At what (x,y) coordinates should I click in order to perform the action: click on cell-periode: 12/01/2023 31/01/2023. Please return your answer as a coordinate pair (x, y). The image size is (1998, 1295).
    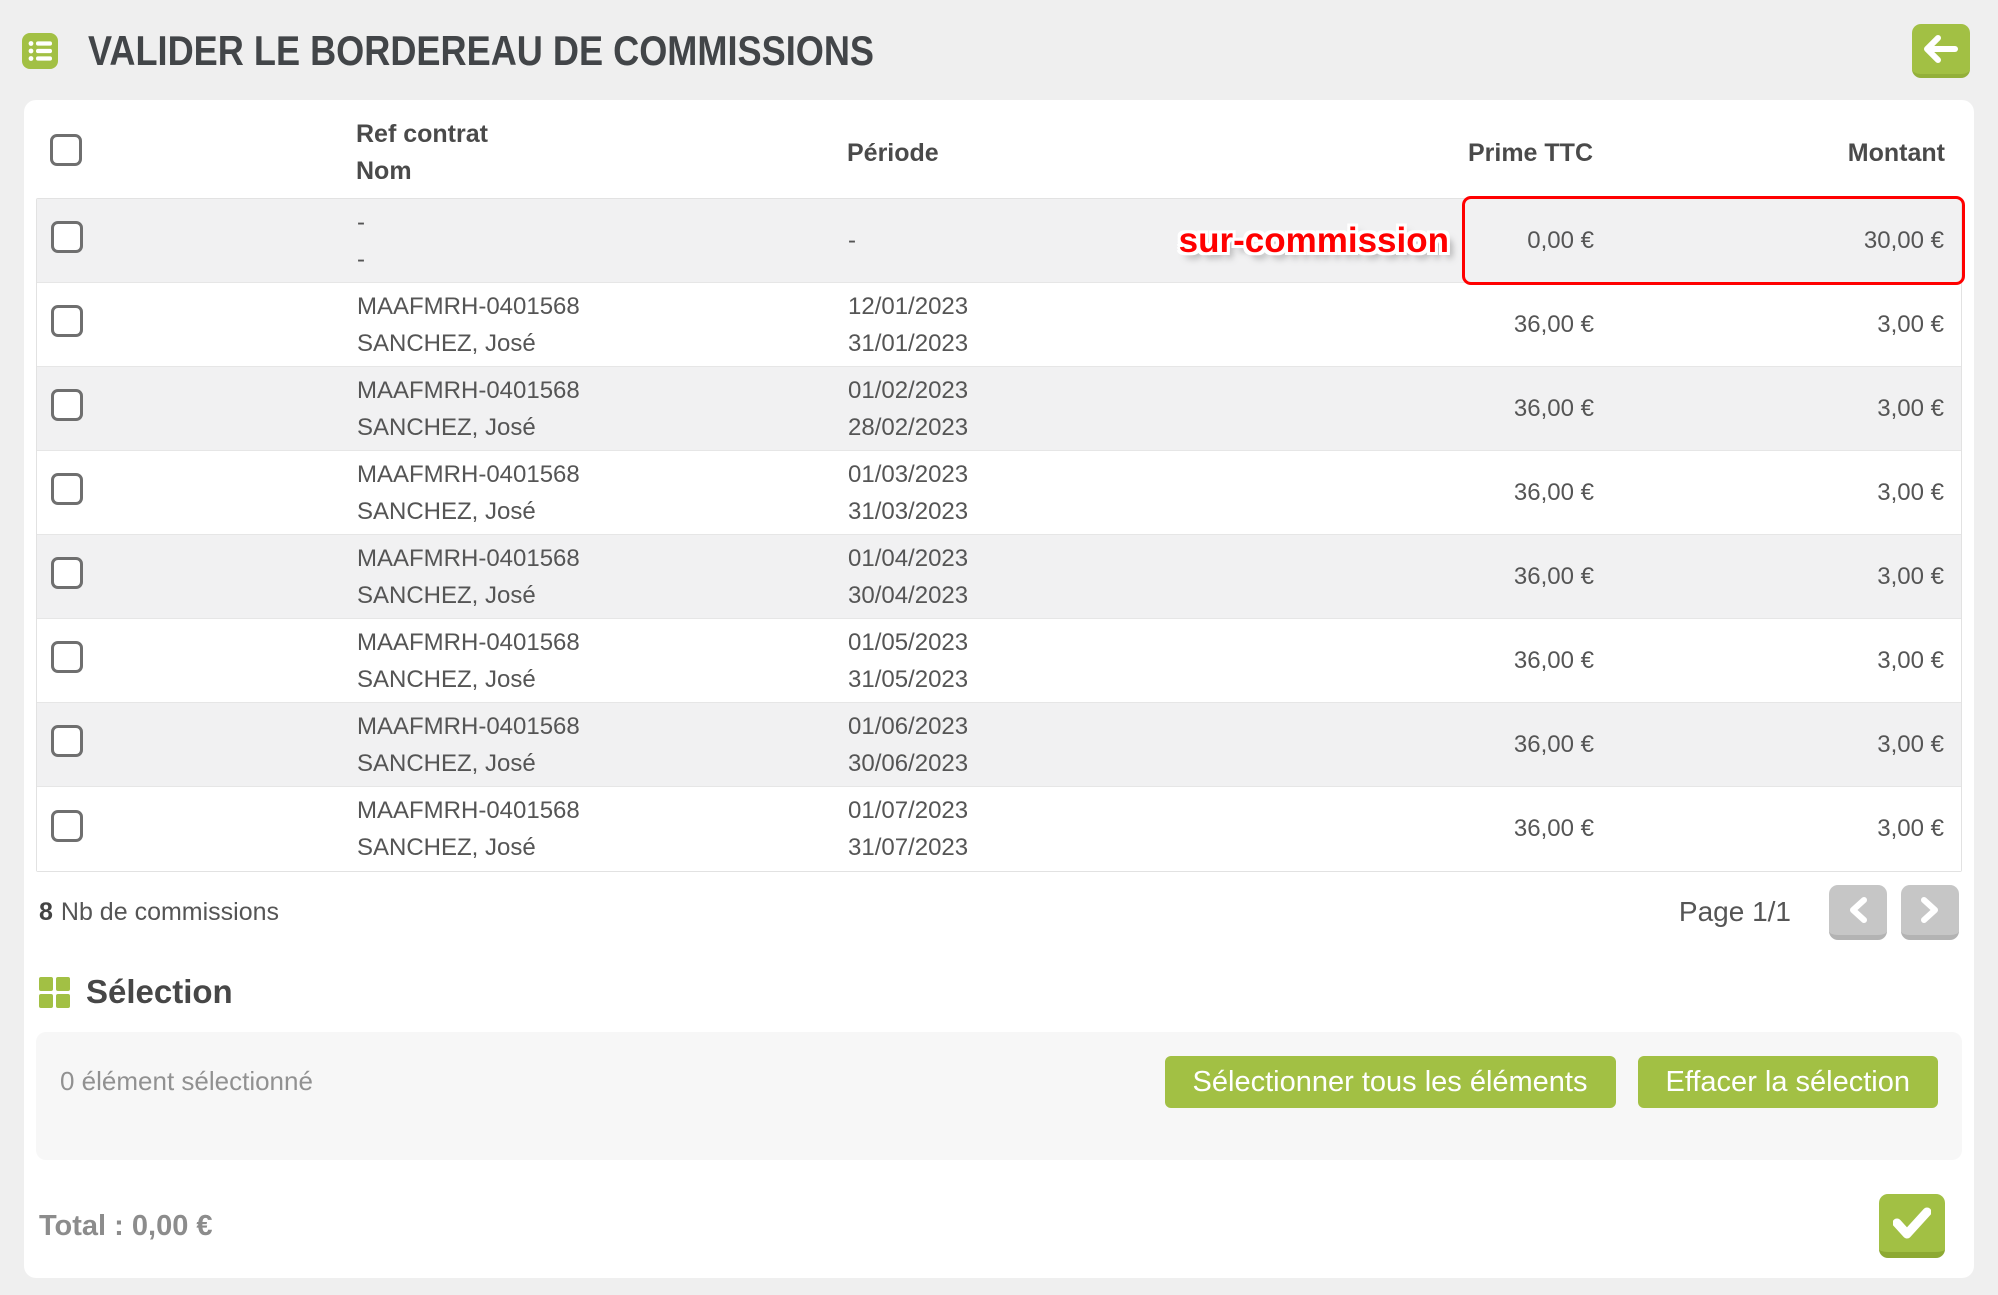
    Looking at the image, I should click on (908, 324).